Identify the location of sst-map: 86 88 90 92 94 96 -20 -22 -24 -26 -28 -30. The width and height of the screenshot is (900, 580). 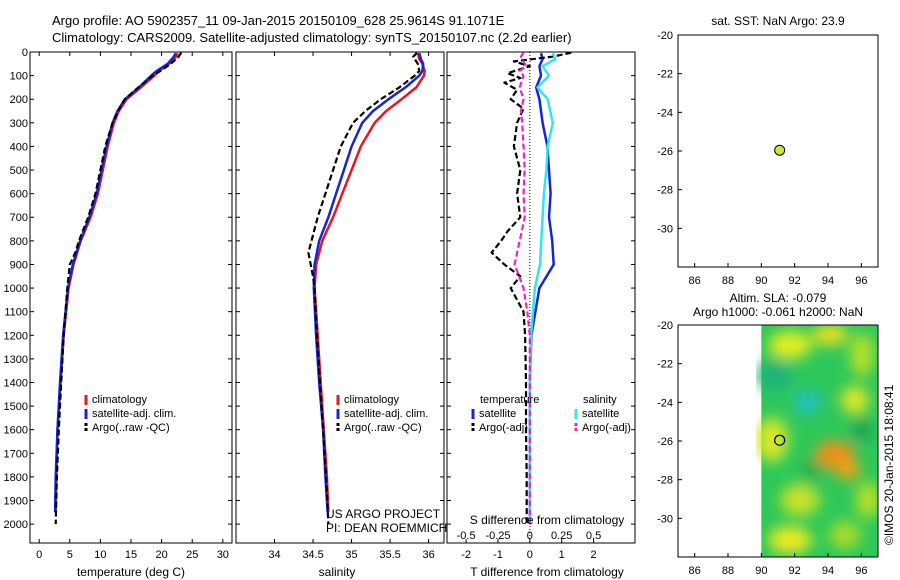
(762, 158).